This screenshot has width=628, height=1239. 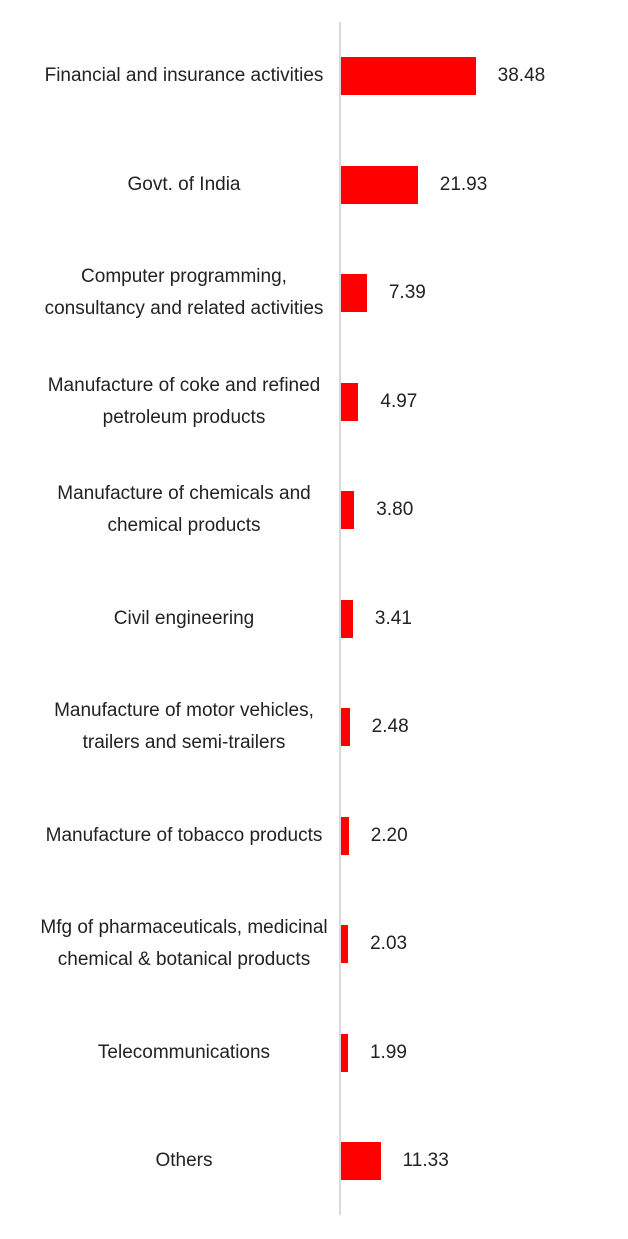 What do you see at coordinates (395, 509) in the screenshot?
I see `value-label: 3.80` at bounding box center [395, 509].